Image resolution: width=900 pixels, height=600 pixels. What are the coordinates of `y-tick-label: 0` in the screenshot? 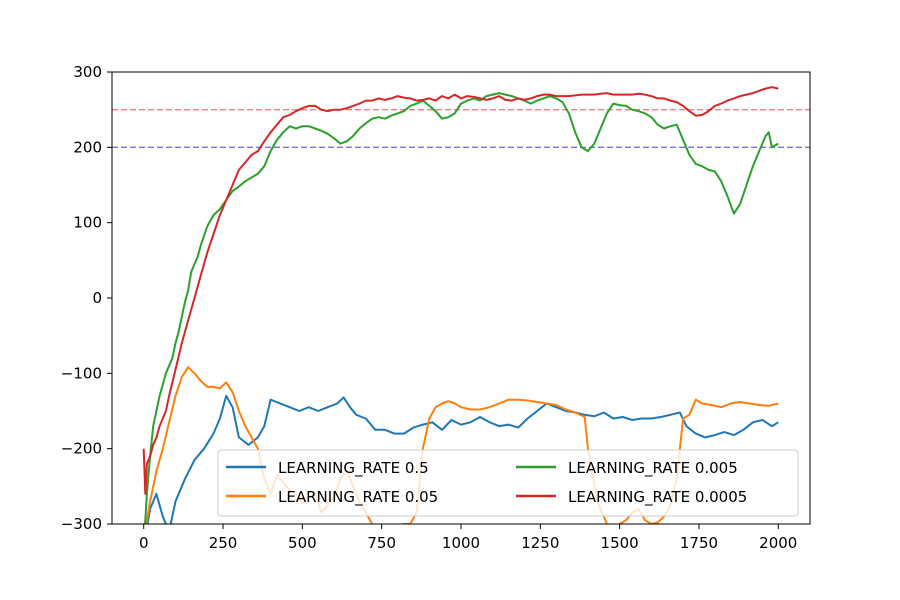 It's located at (97, 298).